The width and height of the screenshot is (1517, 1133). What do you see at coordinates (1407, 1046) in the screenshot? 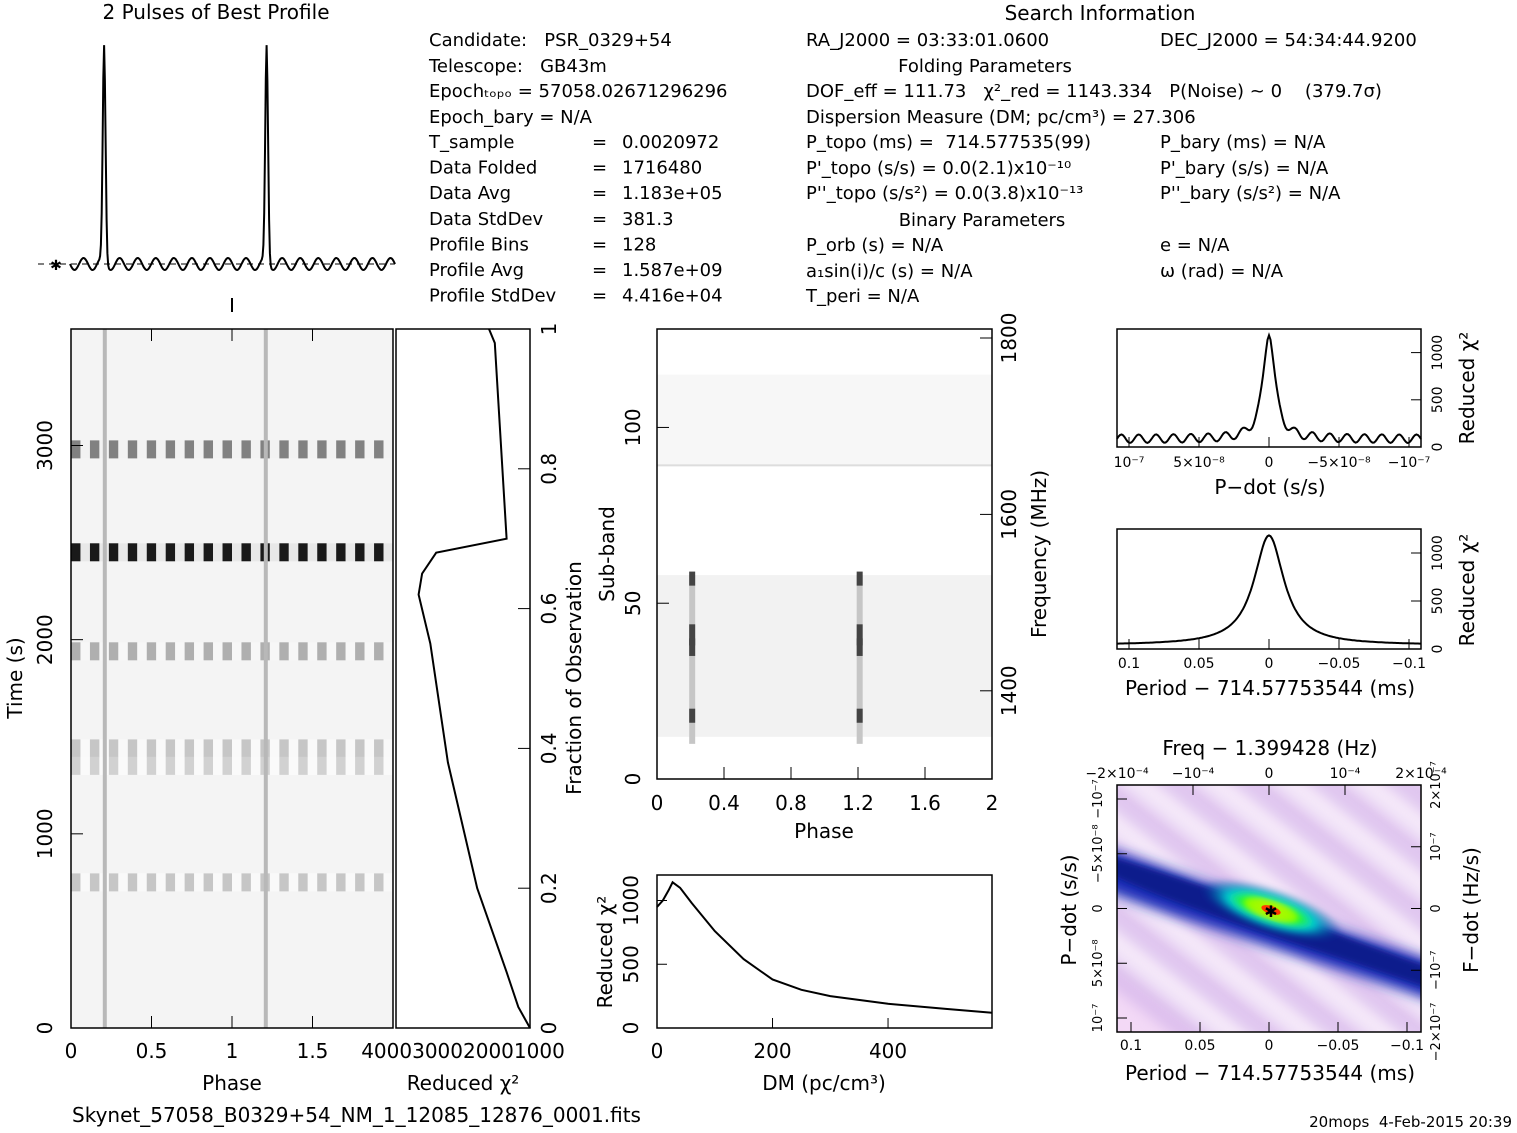
I see `ppdot-xtick-label: −0.1` at bounding box center [1407, 1046].